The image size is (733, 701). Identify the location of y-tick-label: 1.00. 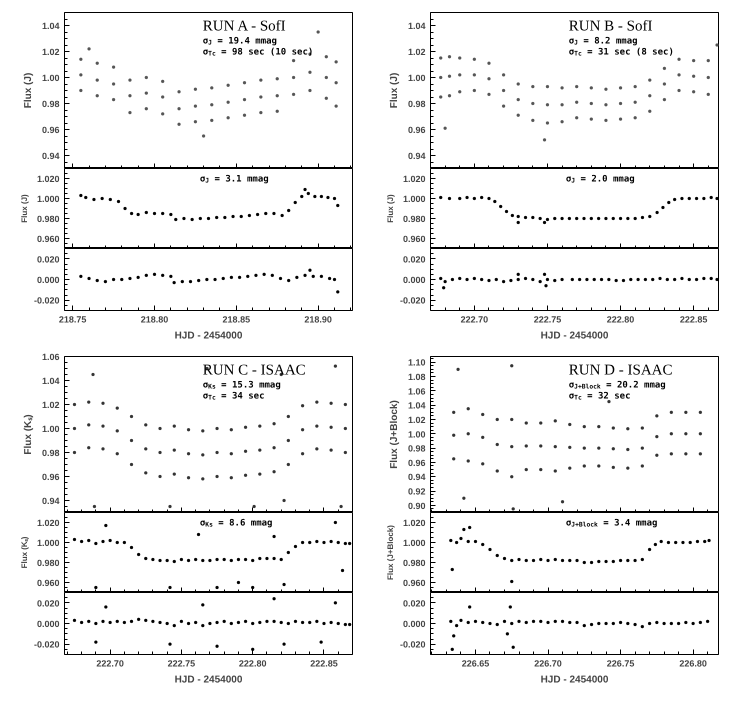
(417, 78).